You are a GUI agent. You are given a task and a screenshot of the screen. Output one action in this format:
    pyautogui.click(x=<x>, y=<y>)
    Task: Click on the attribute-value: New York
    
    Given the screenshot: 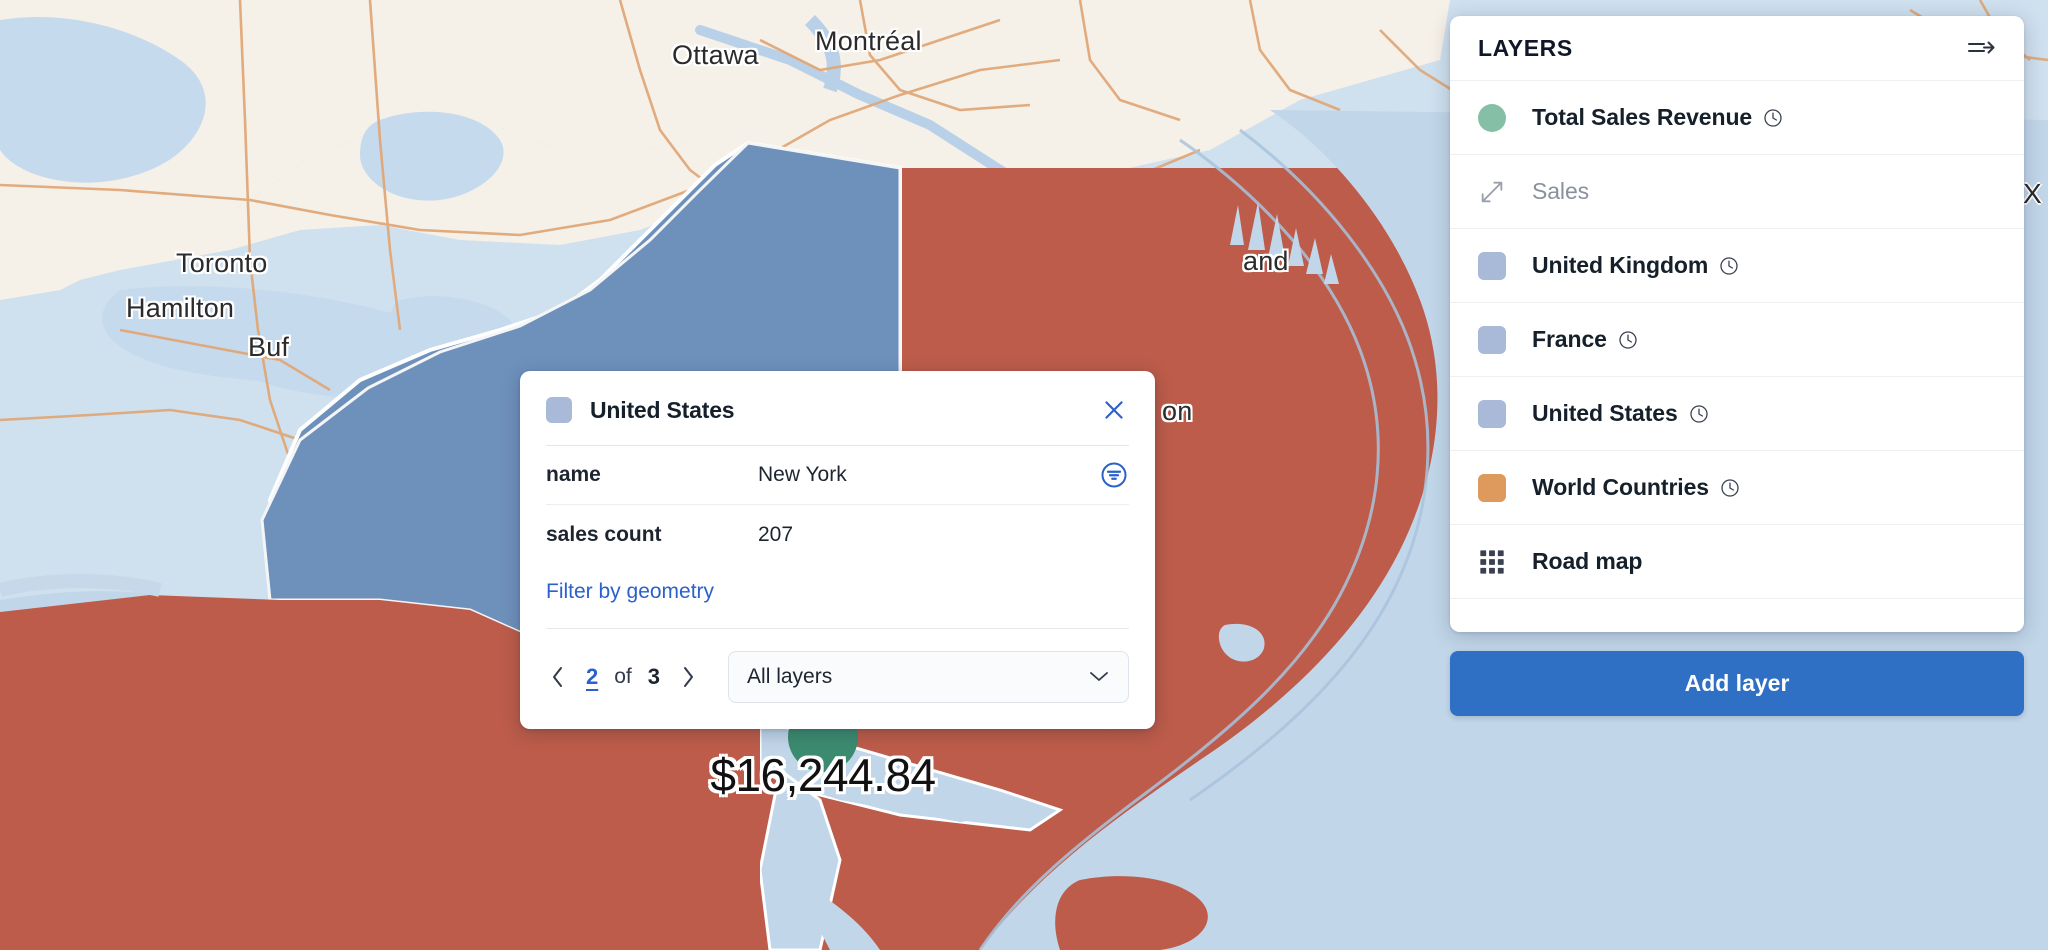 What is the action you would take?
    pyautogui.click(x=802, y=474)
    